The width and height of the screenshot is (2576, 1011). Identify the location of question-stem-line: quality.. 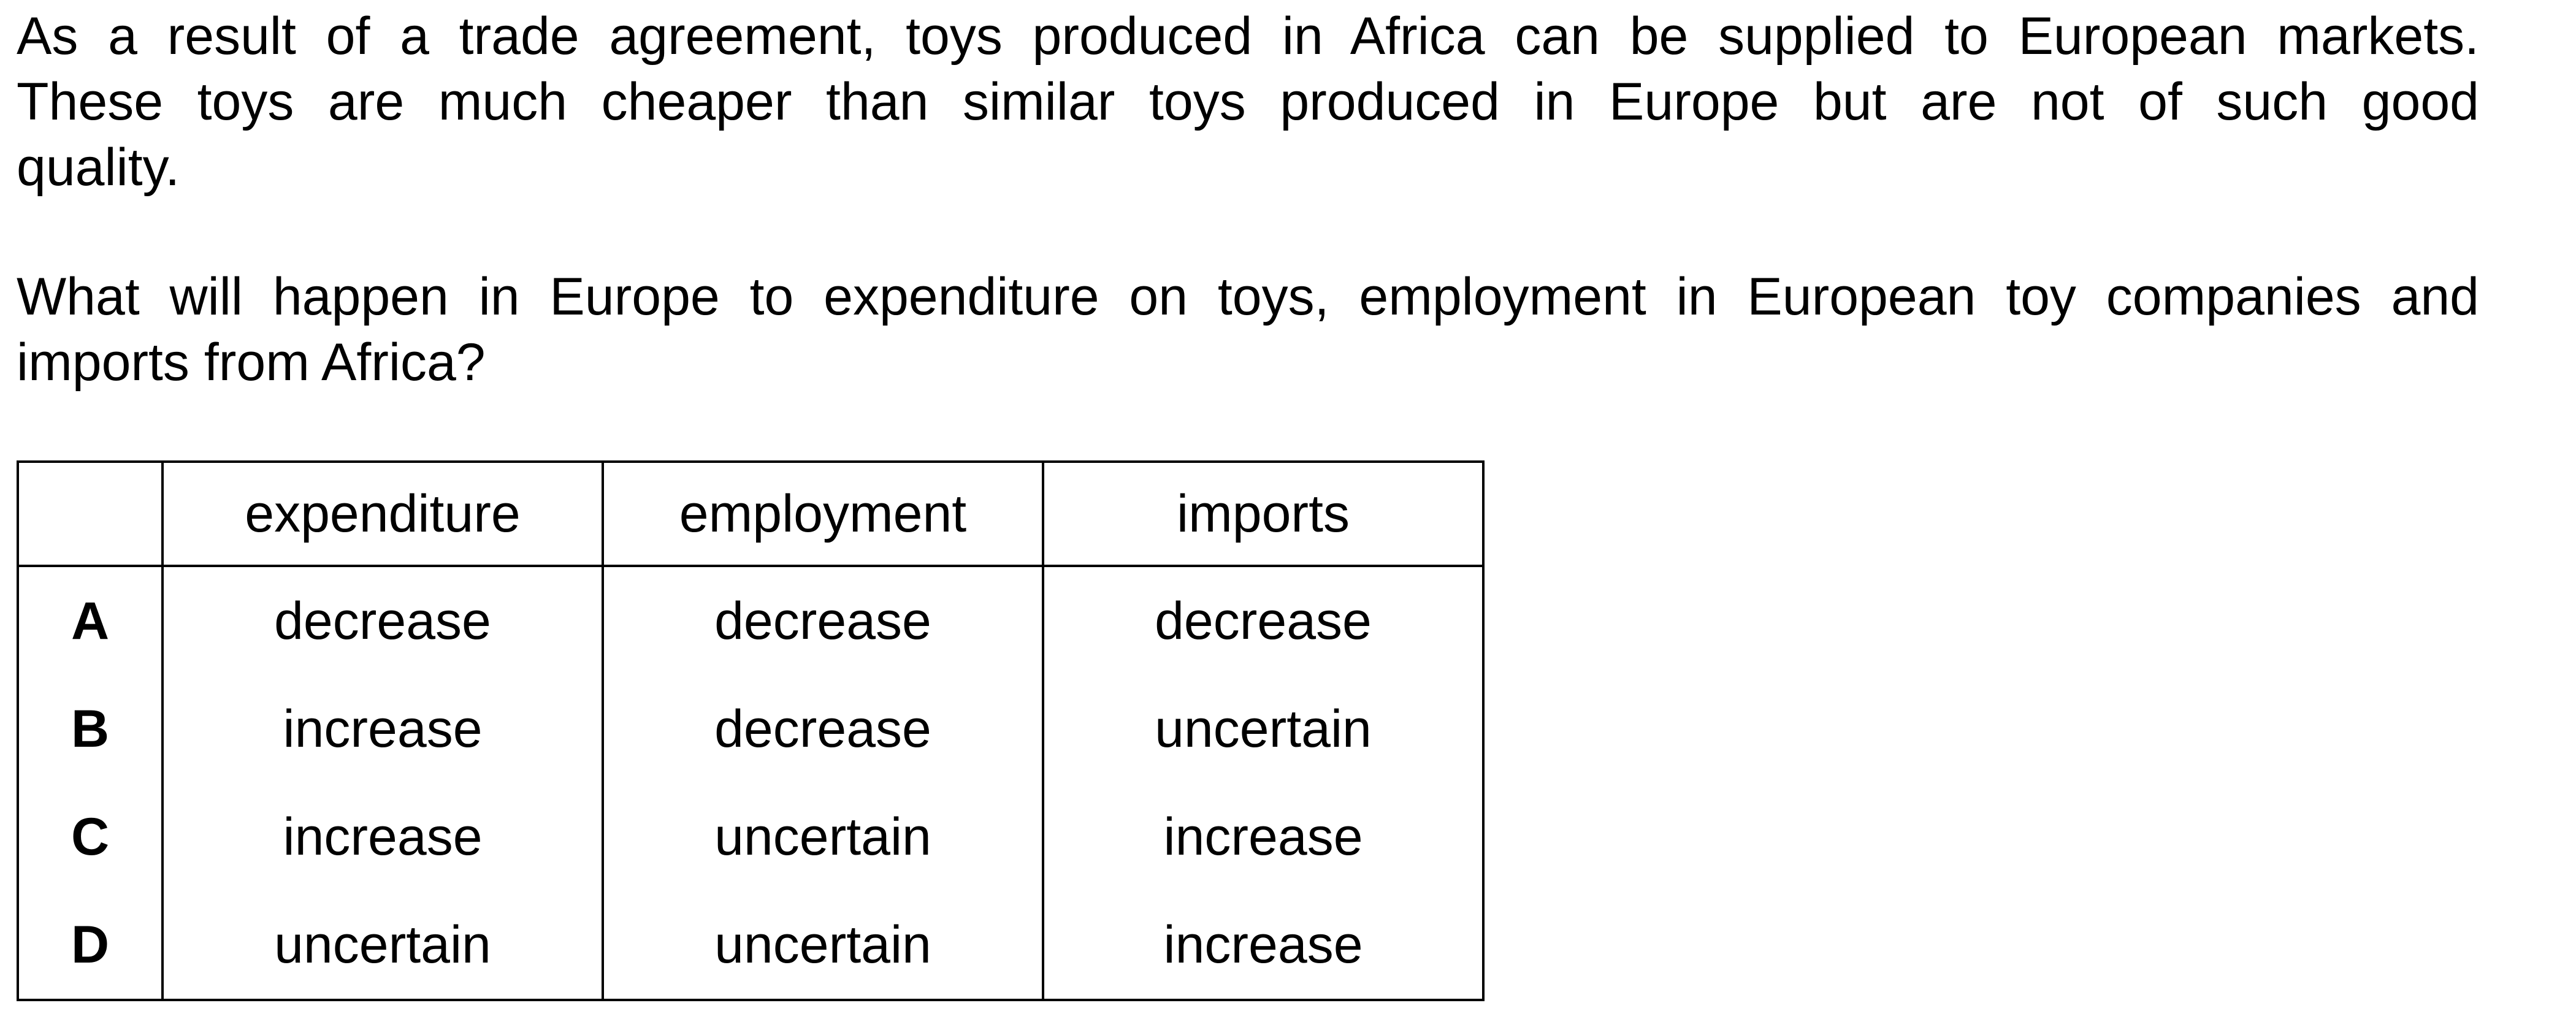
(98, 168).